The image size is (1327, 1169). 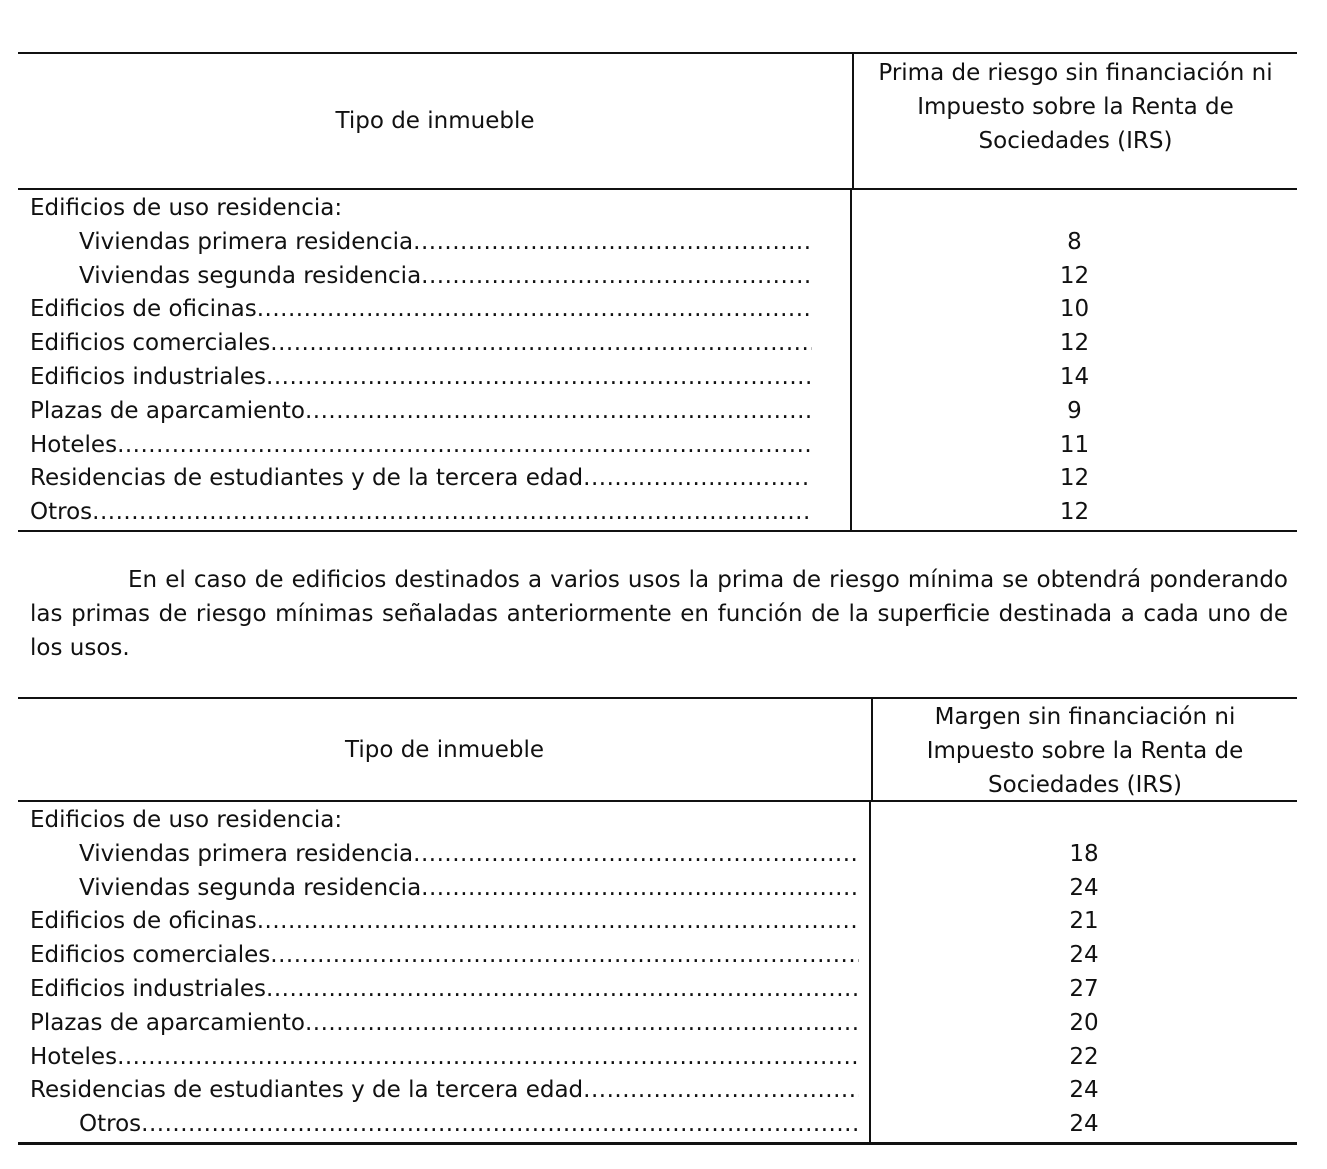 What do you see at coordinates (1084, 921) in the screenshot?
I see `row-value: 21` at bounding box center [1084, 921].